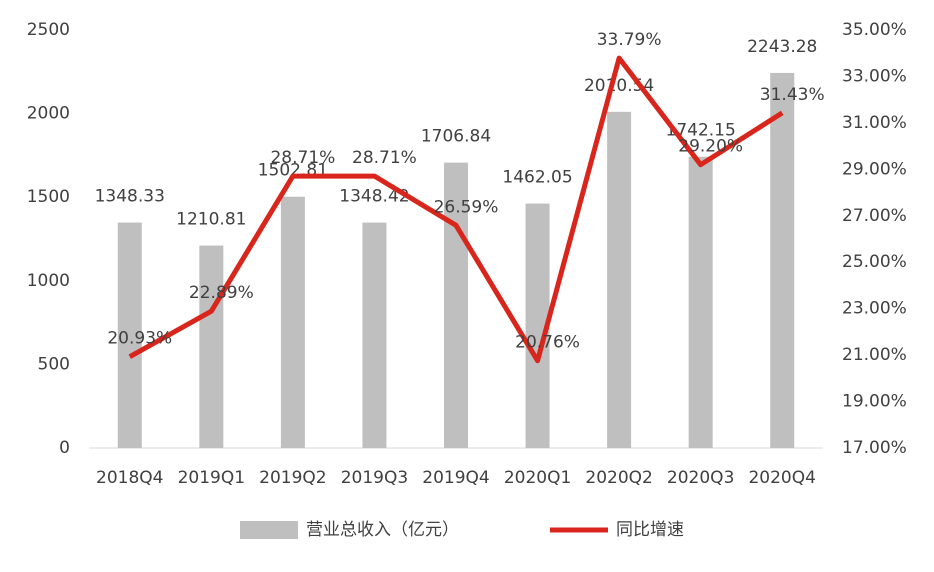 This screenshot has height=572, width=934. What do you see at coordinates (374, 197) in the screenshot?
I see `bar-value-label: 1348.42` at bounding box center [374, 197].